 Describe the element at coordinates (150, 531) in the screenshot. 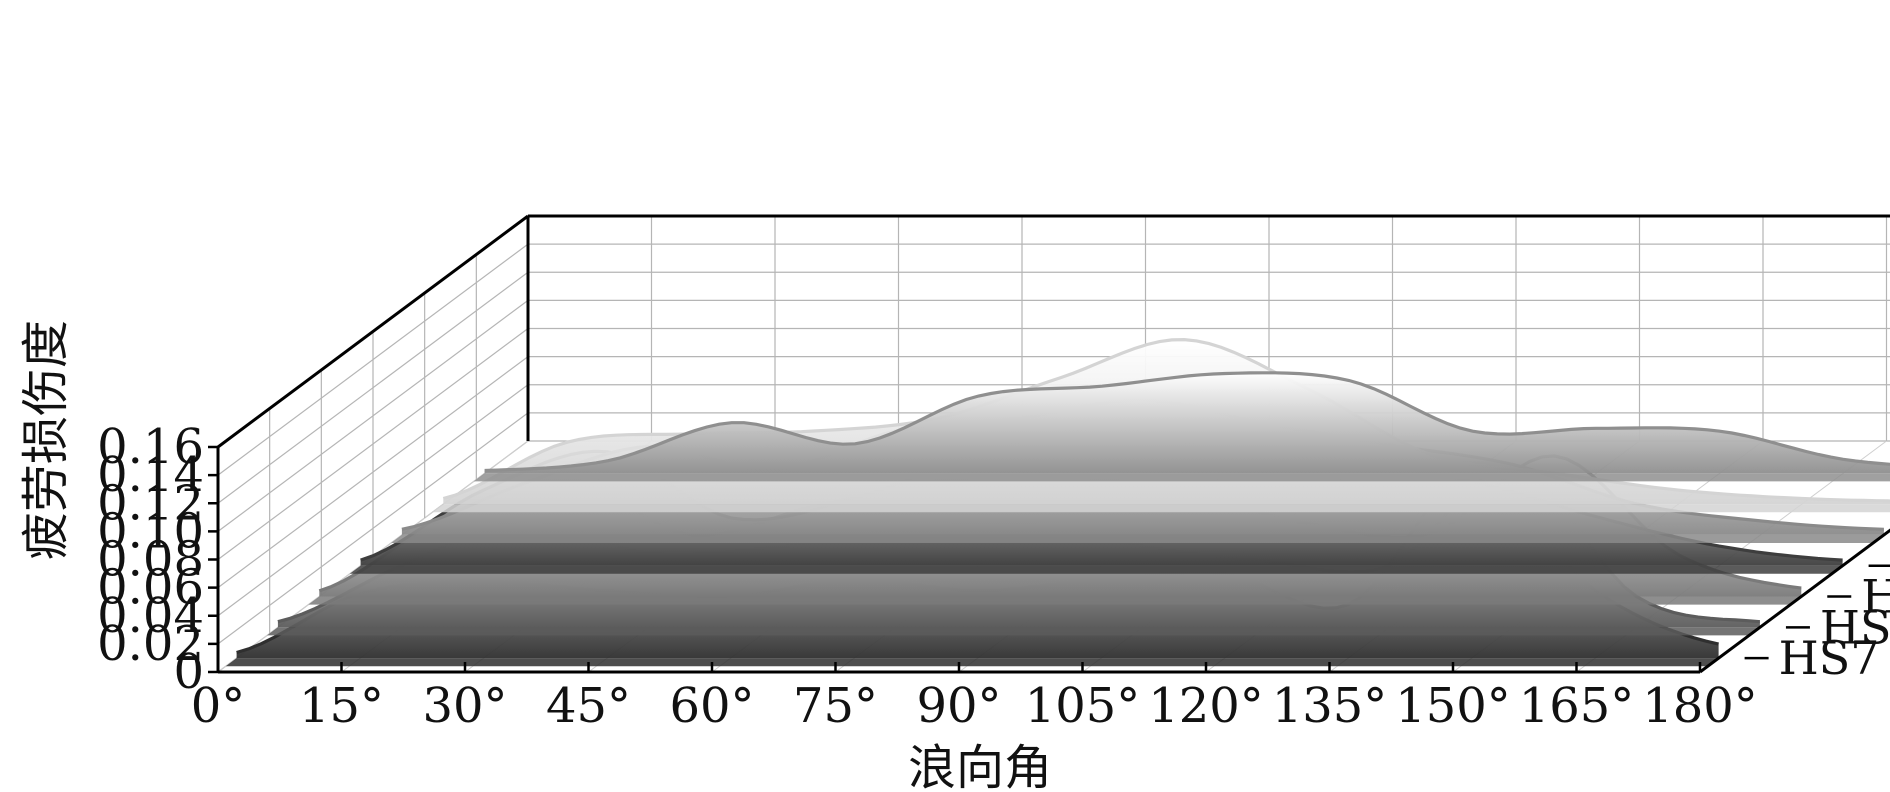

I see `y-tick-label: 0.10` at that location.